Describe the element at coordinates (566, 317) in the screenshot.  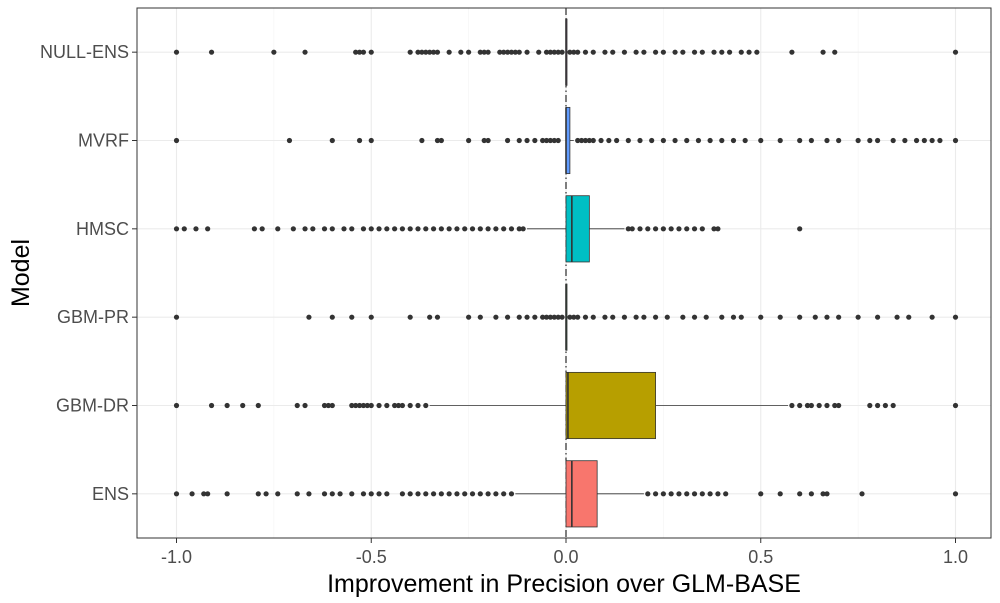
I see `outliers-gbm-pr` at that location.